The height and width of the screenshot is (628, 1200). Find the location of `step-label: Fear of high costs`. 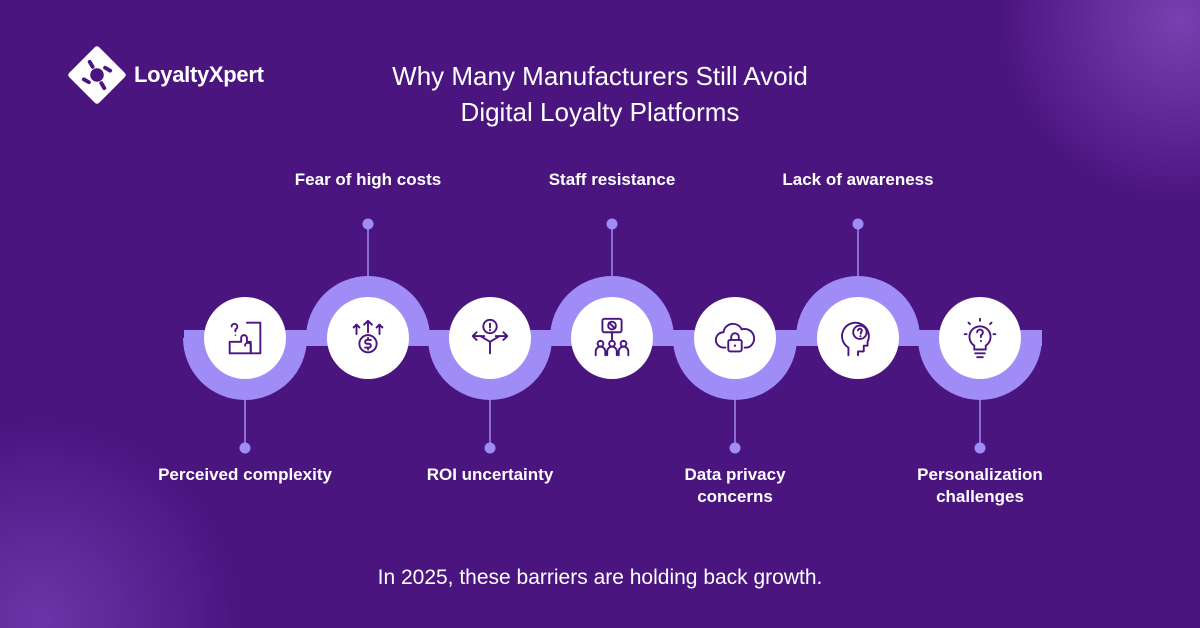

step-label: Fear of high costs is located at coordinates (368, 179).